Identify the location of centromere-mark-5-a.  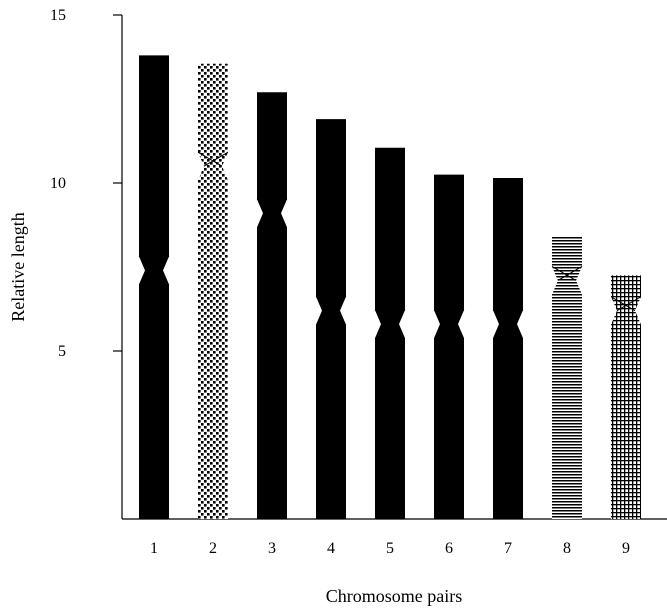
(387, 317).